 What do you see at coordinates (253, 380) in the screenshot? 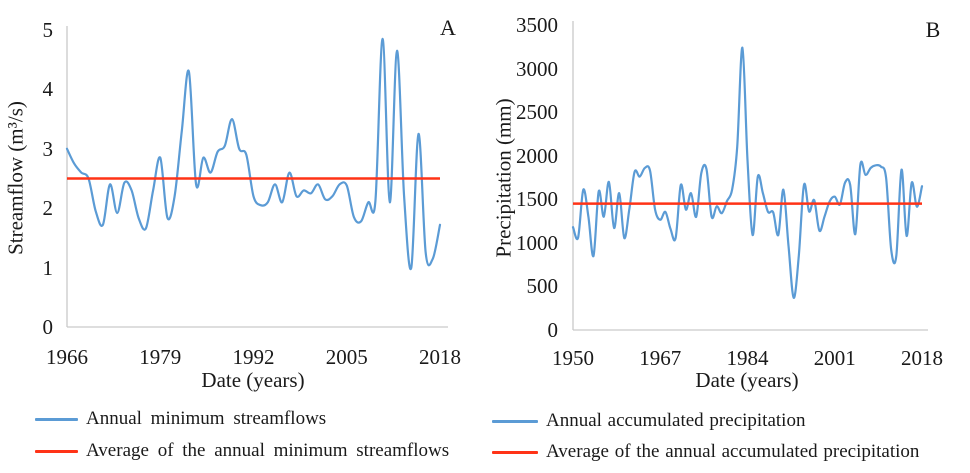
I see `streamflow-x-axis-title: Date (years)` at bounding box center [253, 380].